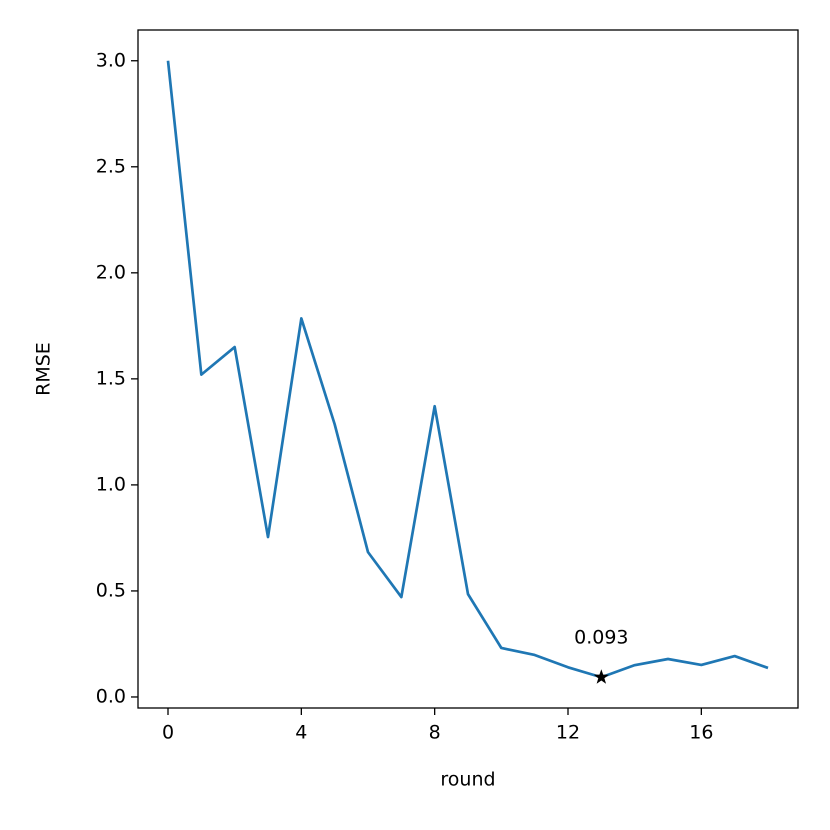  What do you see at coordinates (601, 676) in the screenshot?
I see `best-marker` at bounding box center [601, 676].